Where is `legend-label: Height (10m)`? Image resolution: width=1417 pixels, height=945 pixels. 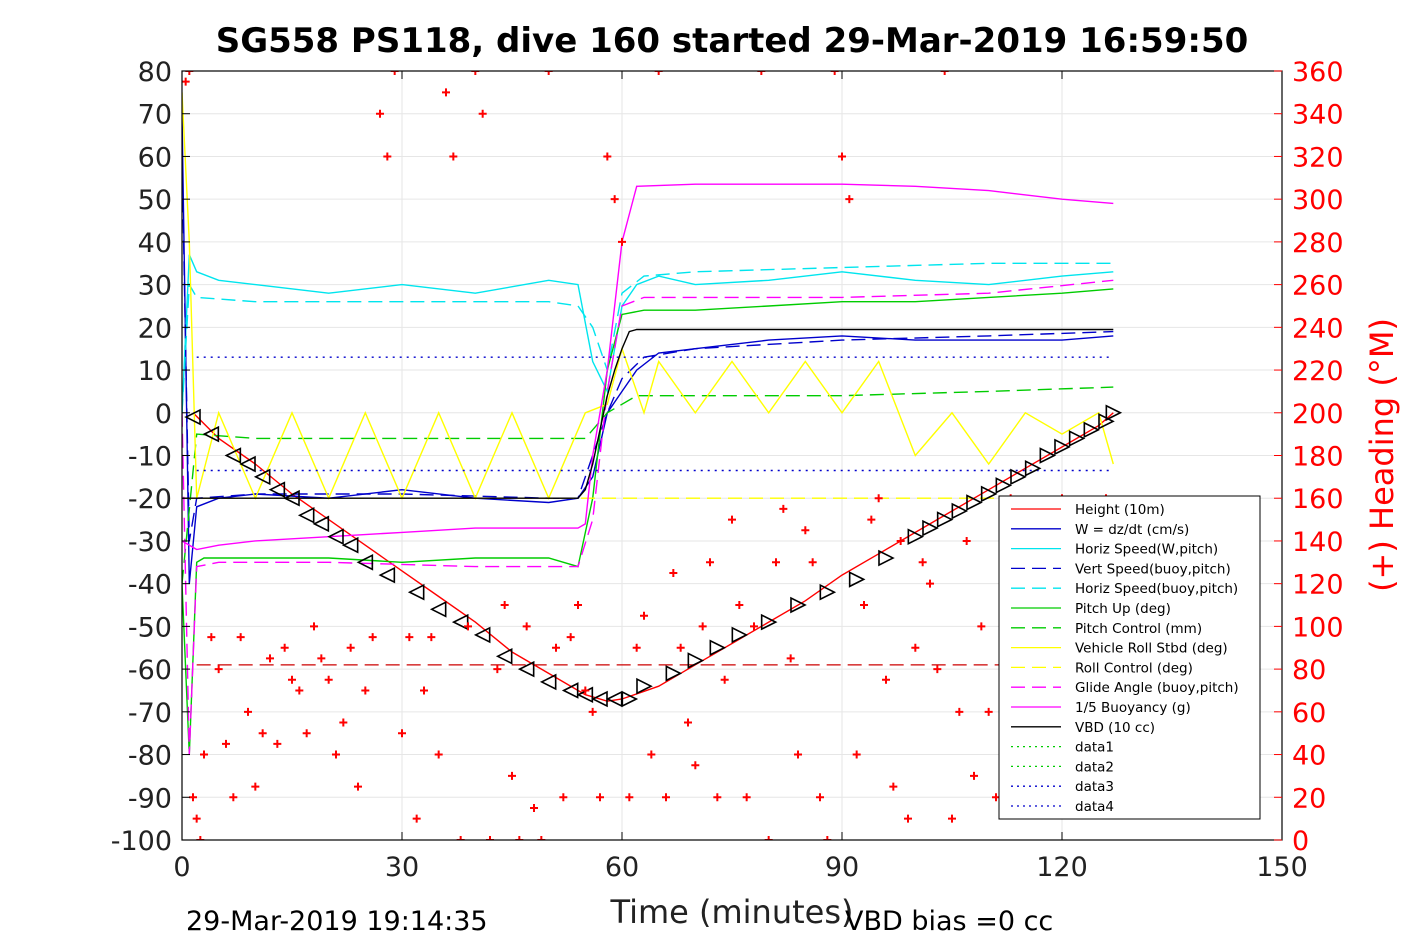 legend-label: Height (10m) is located at coordinates (1120, 510).